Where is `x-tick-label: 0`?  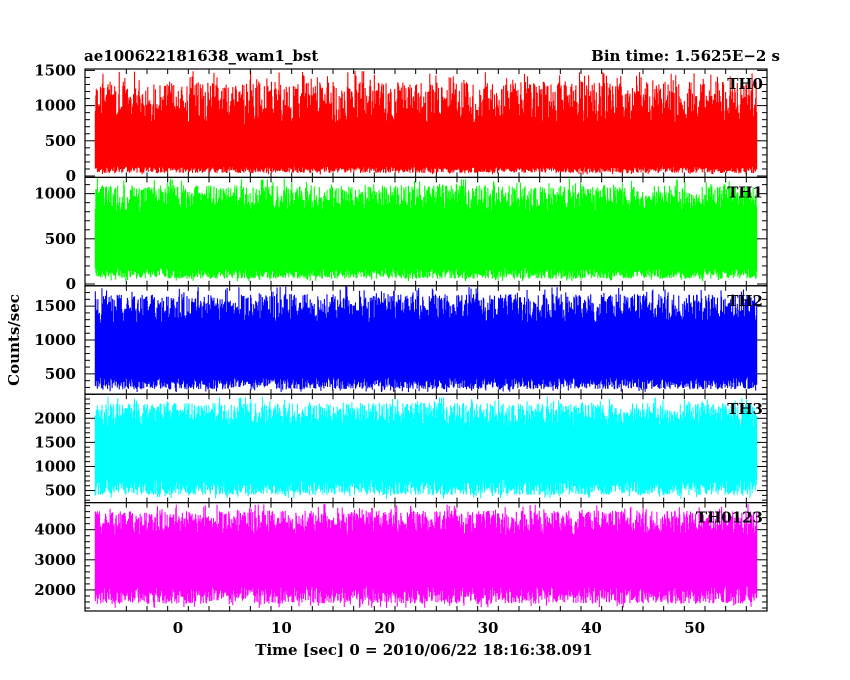
x-tick-label: 0 is located at coordinates (178, 628).